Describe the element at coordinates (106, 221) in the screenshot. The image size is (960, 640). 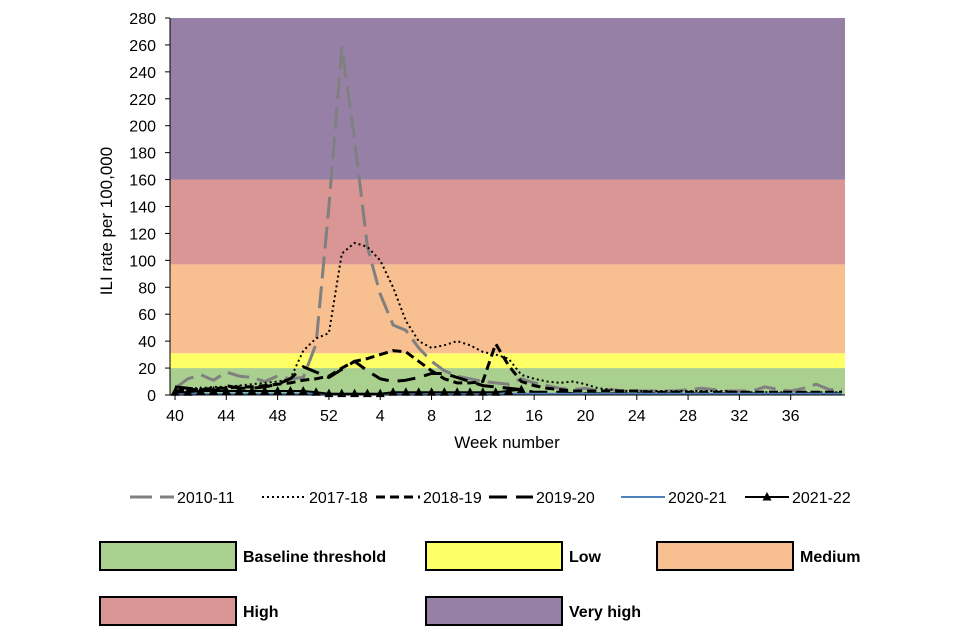
I see `y-axis-title: ILI rate per 100,000` at that location.